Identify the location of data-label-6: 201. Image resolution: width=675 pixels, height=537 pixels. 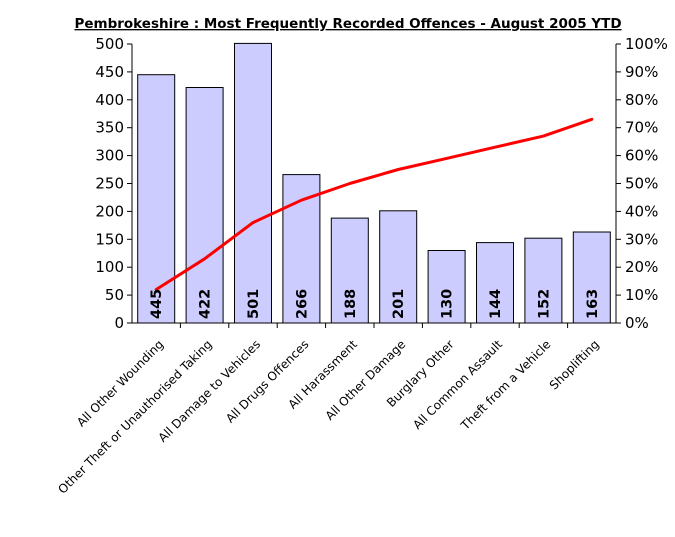
(399, 304).